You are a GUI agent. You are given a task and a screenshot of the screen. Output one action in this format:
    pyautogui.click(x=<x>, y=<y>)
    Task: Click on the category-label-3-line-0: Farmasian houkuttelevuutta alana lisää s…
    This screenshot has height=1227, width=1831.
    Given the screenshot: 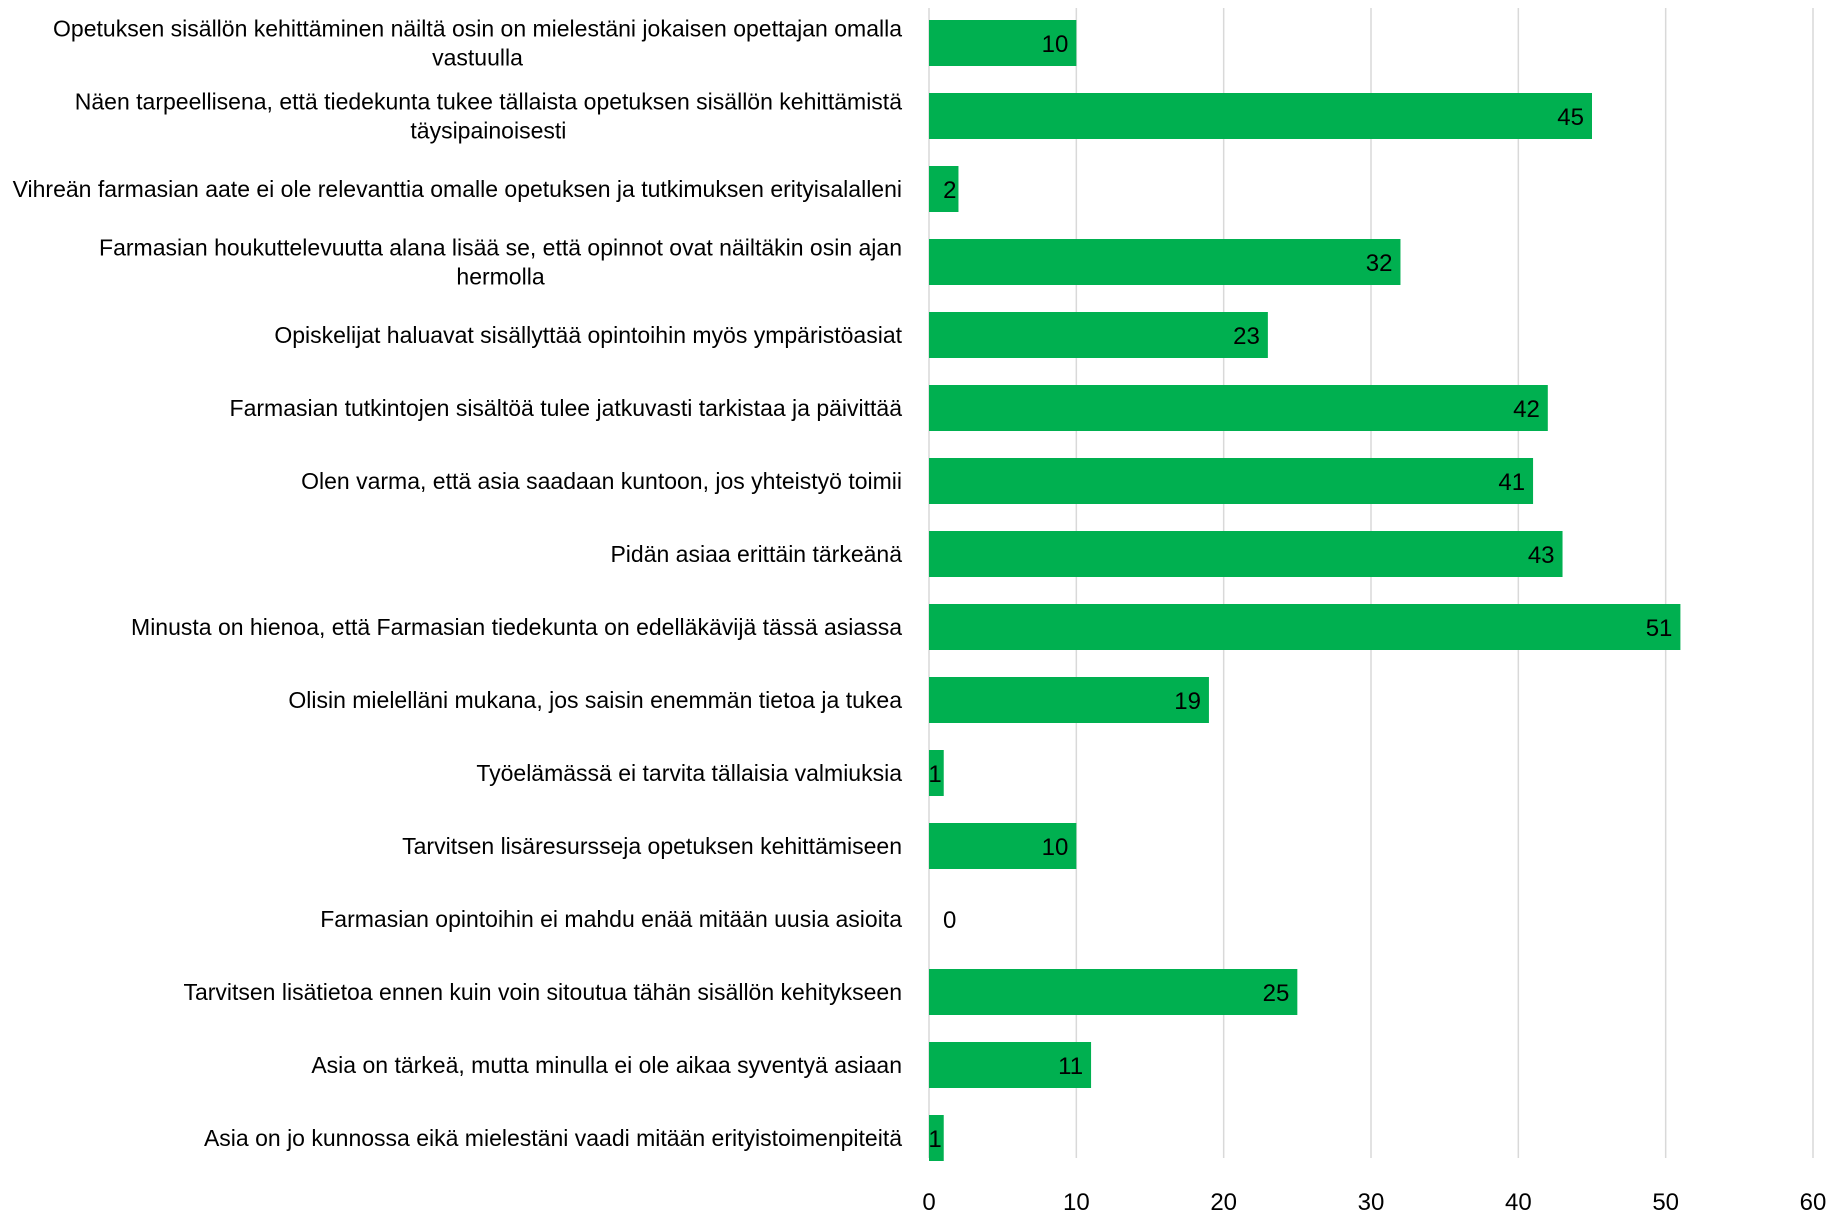 What is the action you would take?
    pyautogui.click(x=500, y=248)
    